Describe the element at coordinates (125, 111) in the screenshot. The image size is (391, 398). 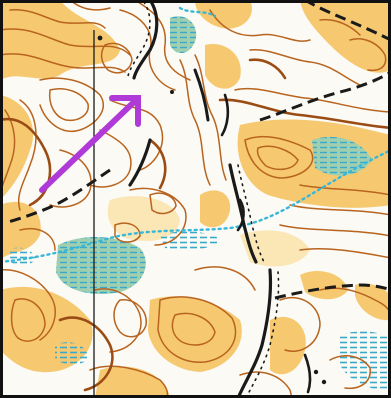
I see `arrow-head` at that location.